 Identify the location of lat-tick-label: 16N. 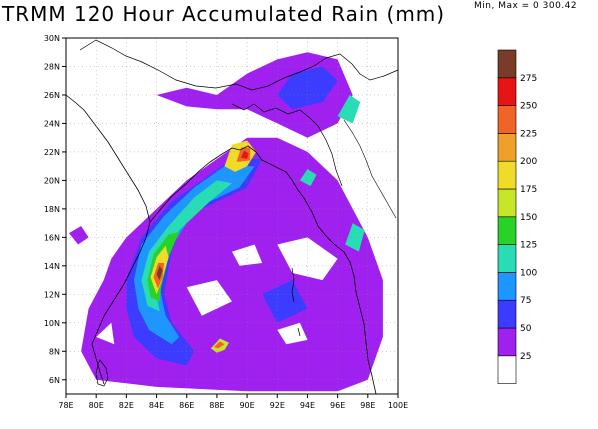
(52, 237).